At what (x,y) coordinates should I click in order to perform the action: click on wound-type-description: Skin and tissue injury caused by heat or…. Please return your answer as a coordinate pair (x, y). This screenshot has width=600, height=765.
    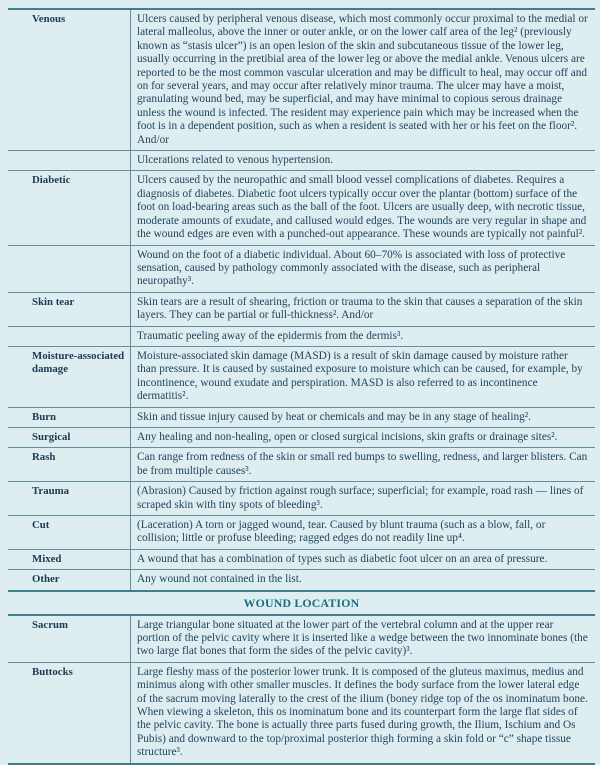
    Looking at the image, I should click on (362, 417).